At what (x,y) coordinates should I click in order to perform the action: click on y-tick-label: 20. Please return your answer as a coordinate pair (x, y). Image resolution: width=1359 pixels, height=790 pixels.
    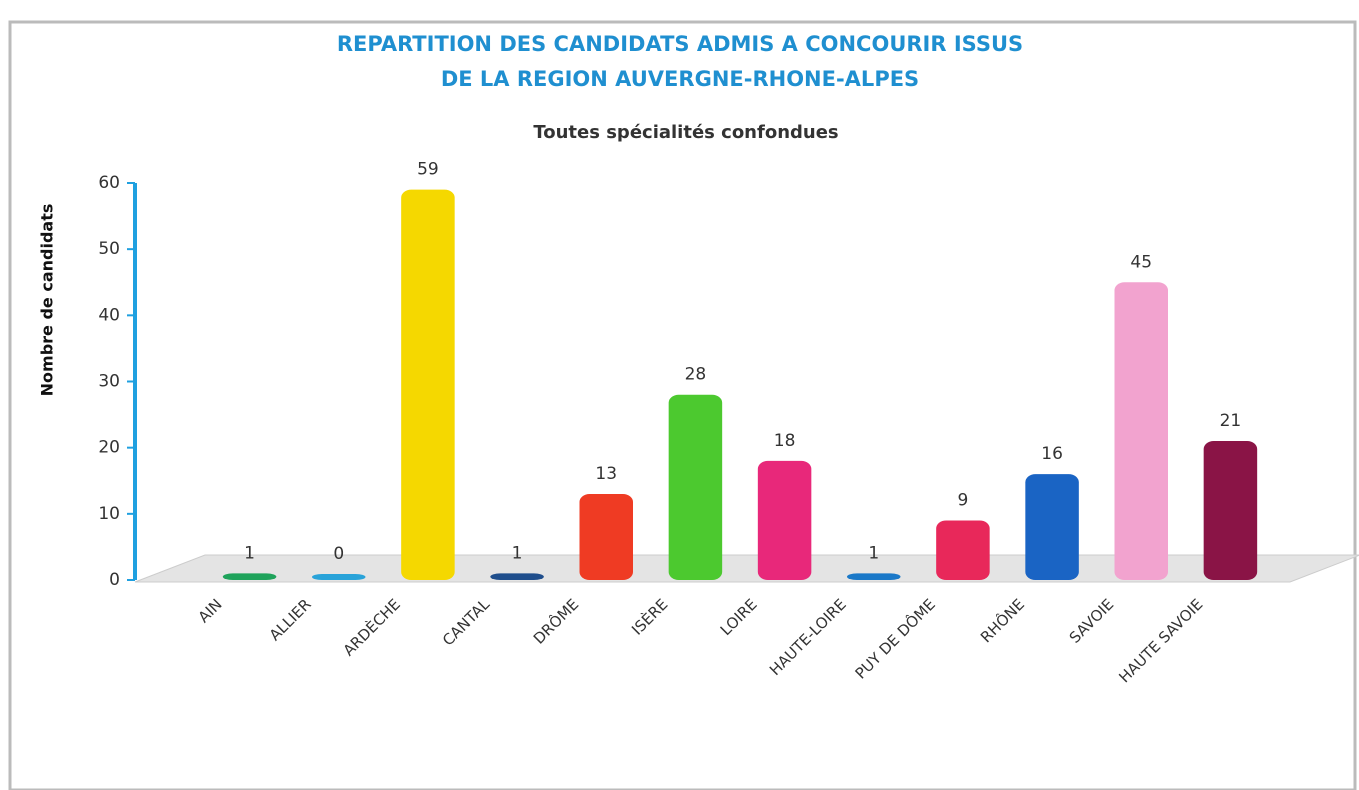
    Looking at the image, I should click on (109, 448).